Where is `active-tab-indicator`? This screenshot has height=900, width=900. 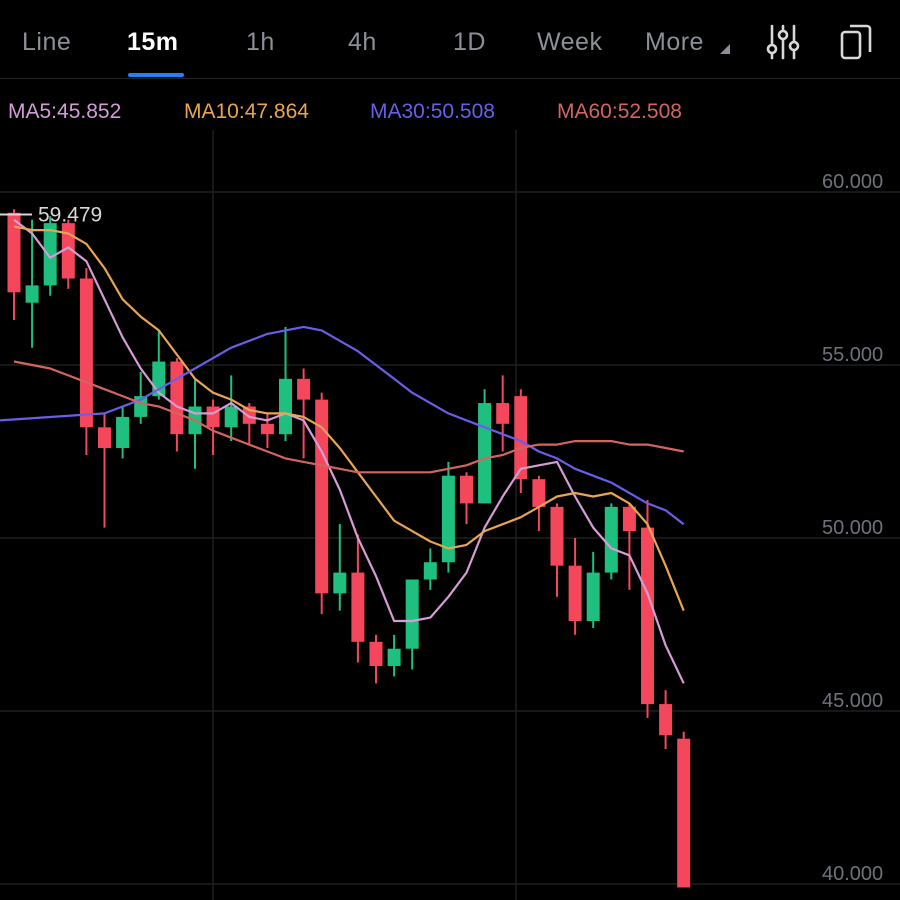 active-tab-indicator is located at coordinates (156, 75).